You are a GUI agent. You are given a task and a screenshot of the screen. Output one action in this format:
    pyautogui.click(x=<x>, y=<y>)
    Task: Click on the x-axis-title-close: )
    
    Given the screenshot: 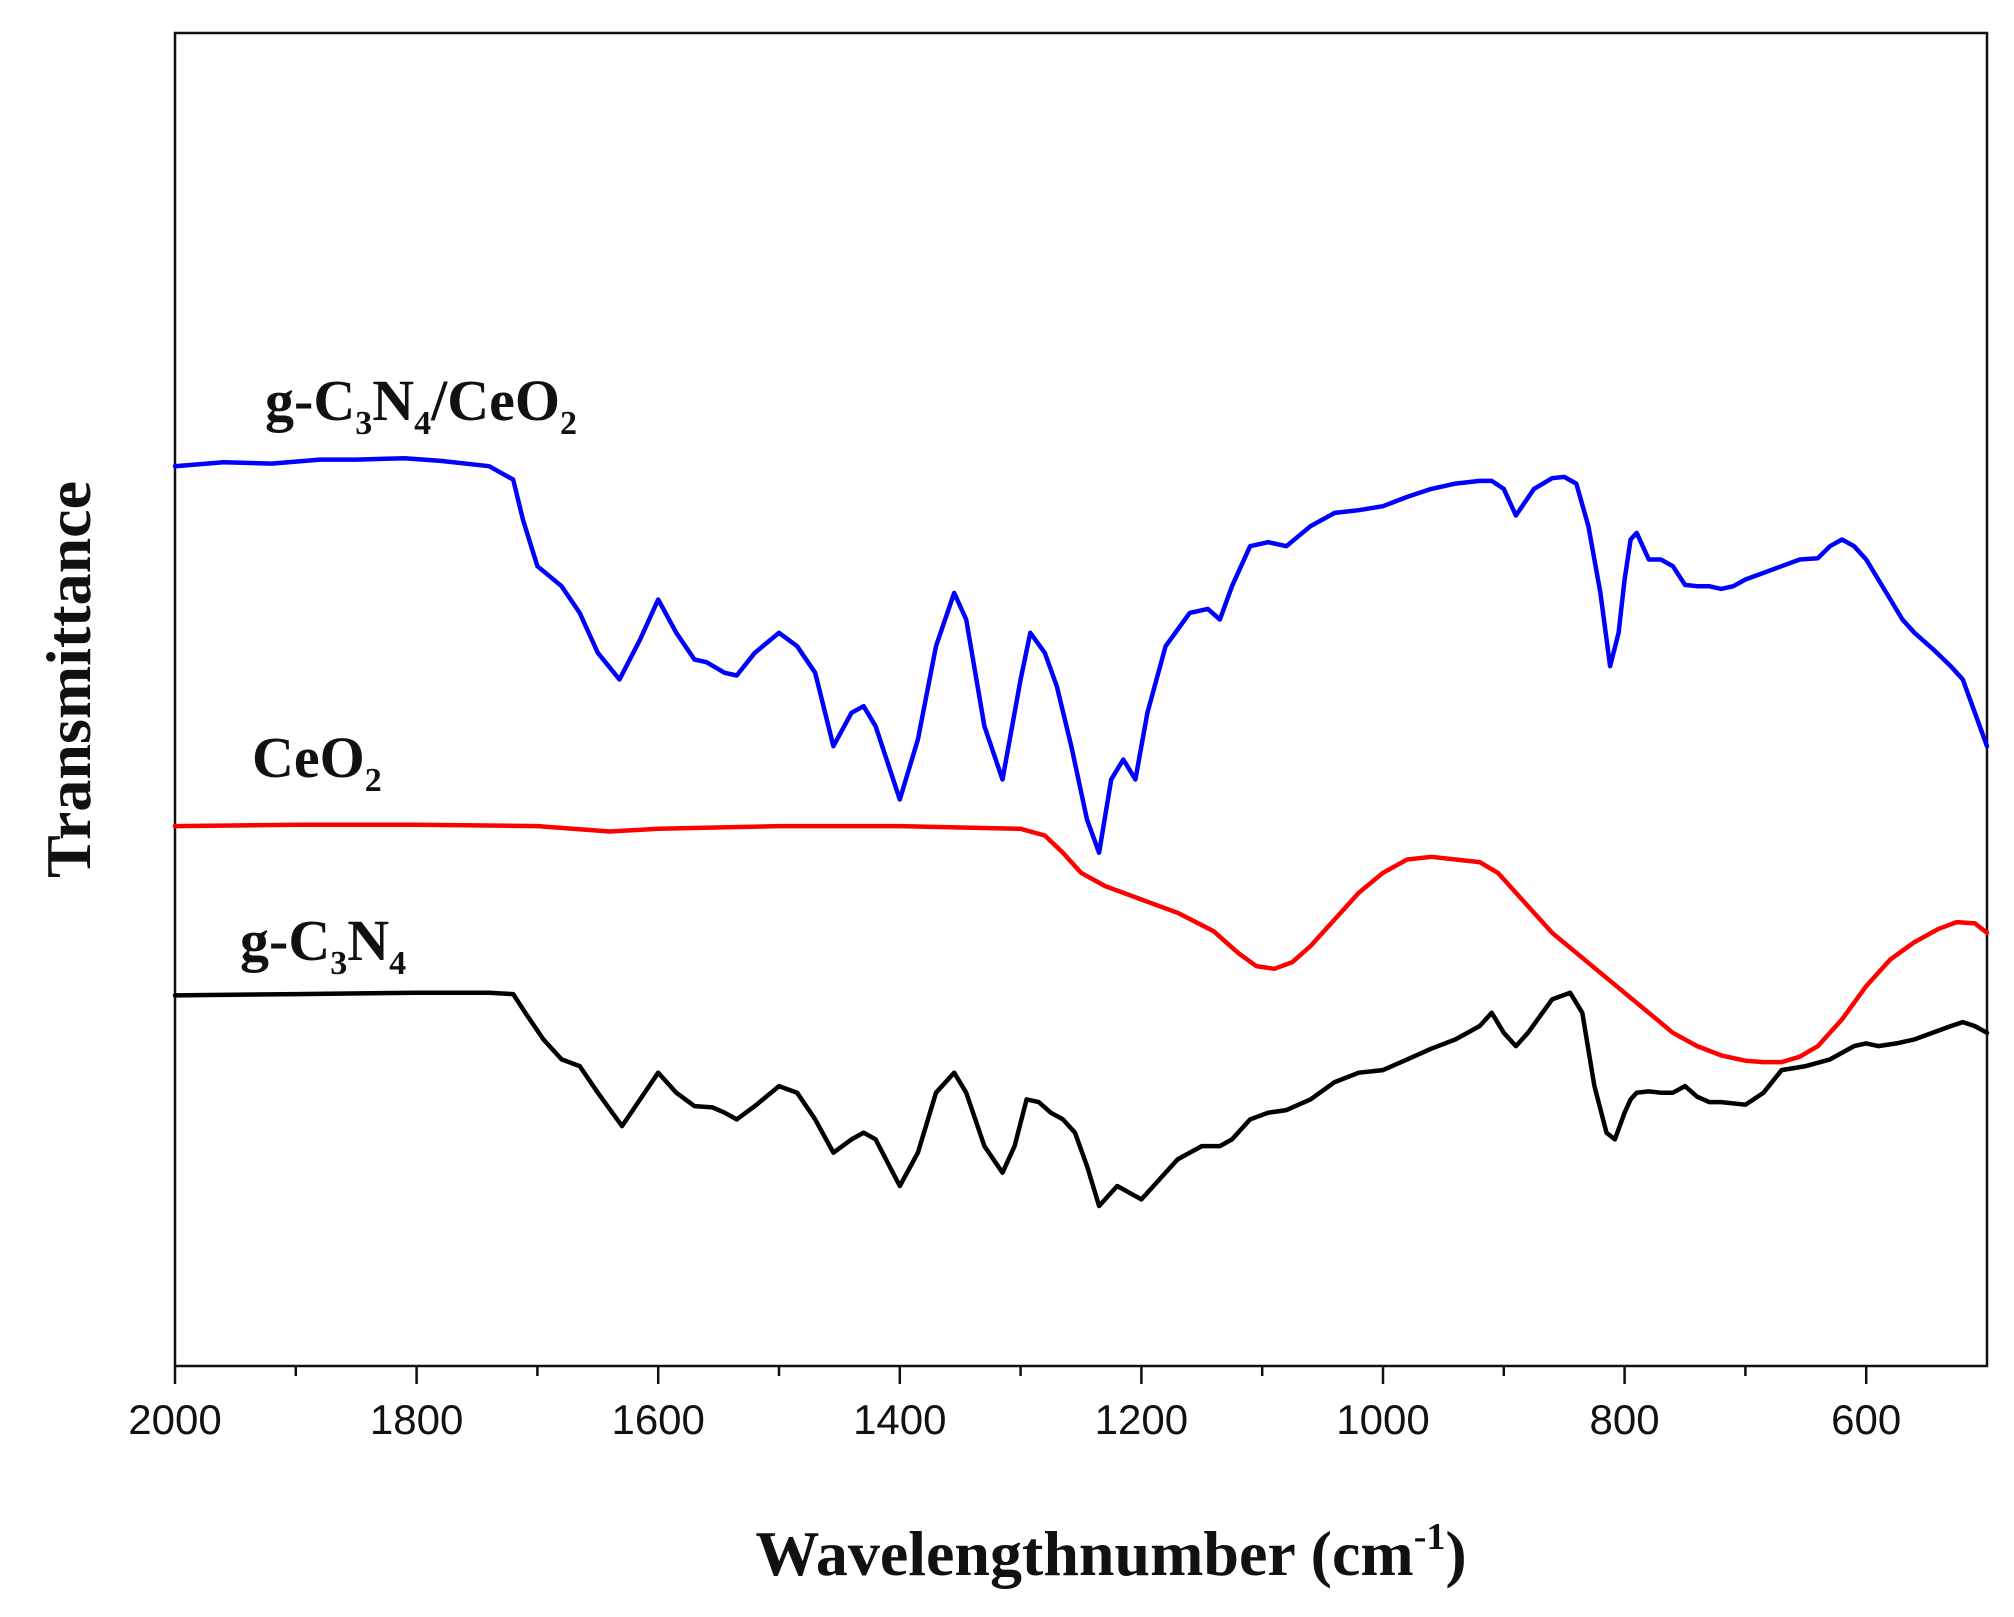 What is the action you would take?
    pyautogui.click(x=1455, y=1553)
    